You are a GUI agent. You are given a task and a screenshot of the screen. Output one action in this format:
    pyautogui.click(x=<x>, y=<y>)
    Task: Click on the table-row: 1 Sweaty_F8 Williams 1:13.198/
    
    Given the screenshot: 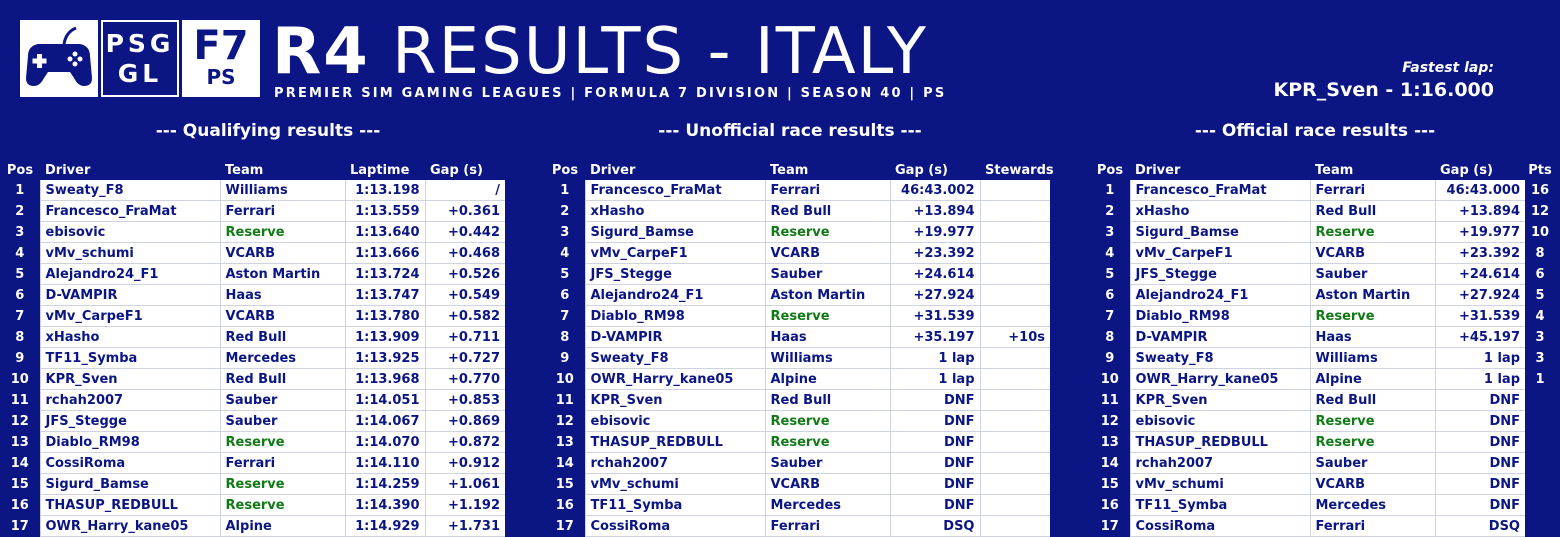 What is the action you would take?
    pyautogui.click(x=252, y=190)
    